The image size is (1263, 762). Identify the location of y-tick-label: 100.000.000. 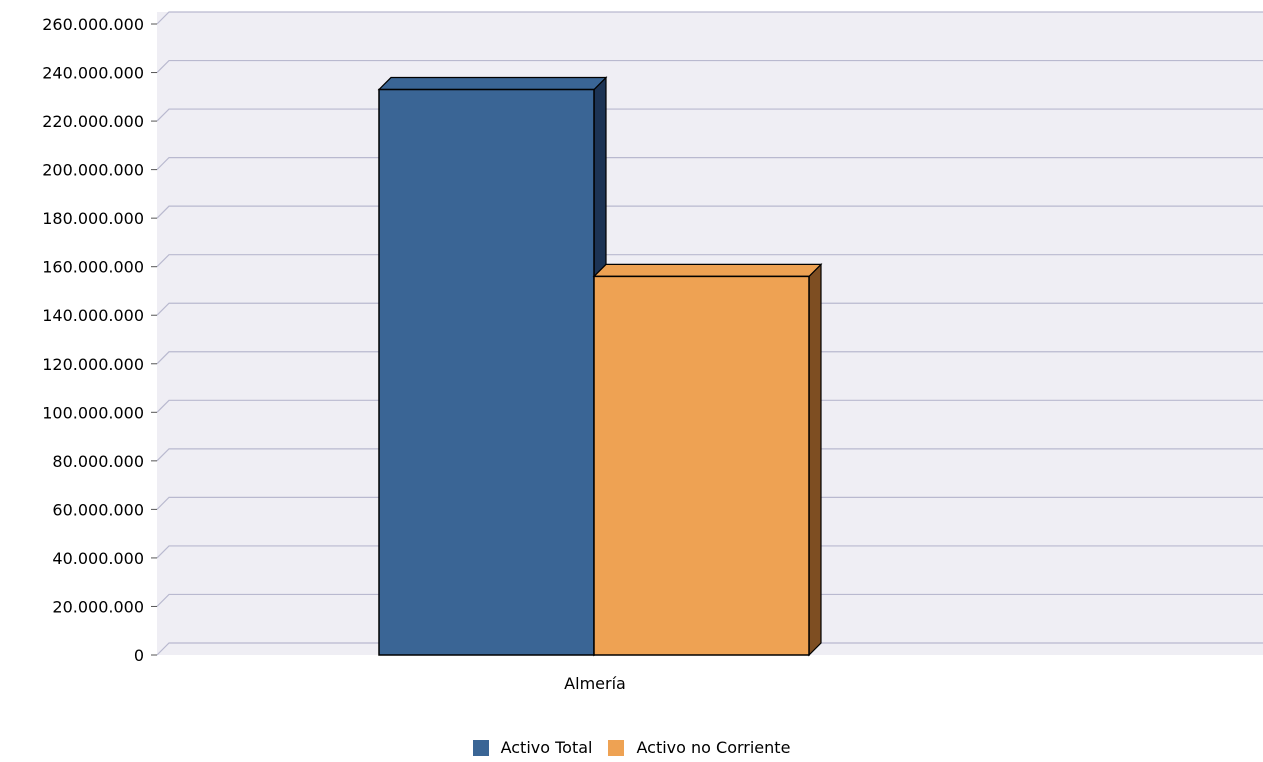
(93, 412).